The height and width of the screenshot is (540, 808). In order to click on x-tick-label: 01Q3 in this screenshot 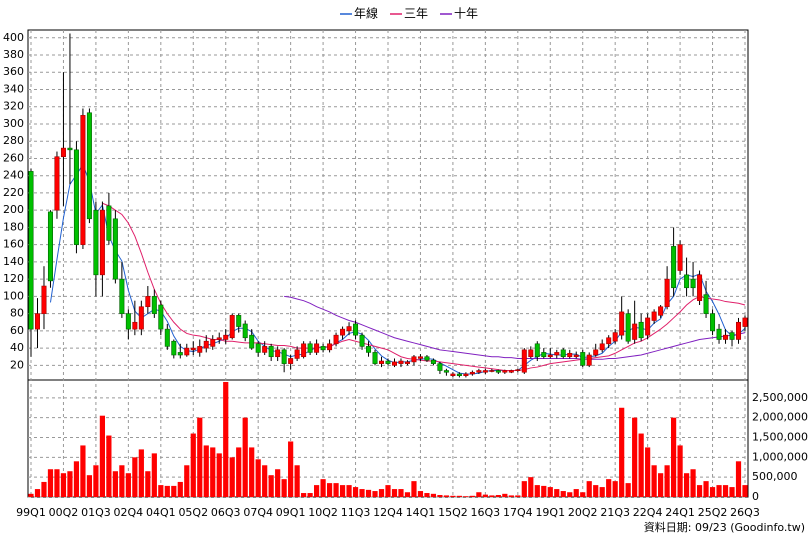, I will do `click(96, 512)`.